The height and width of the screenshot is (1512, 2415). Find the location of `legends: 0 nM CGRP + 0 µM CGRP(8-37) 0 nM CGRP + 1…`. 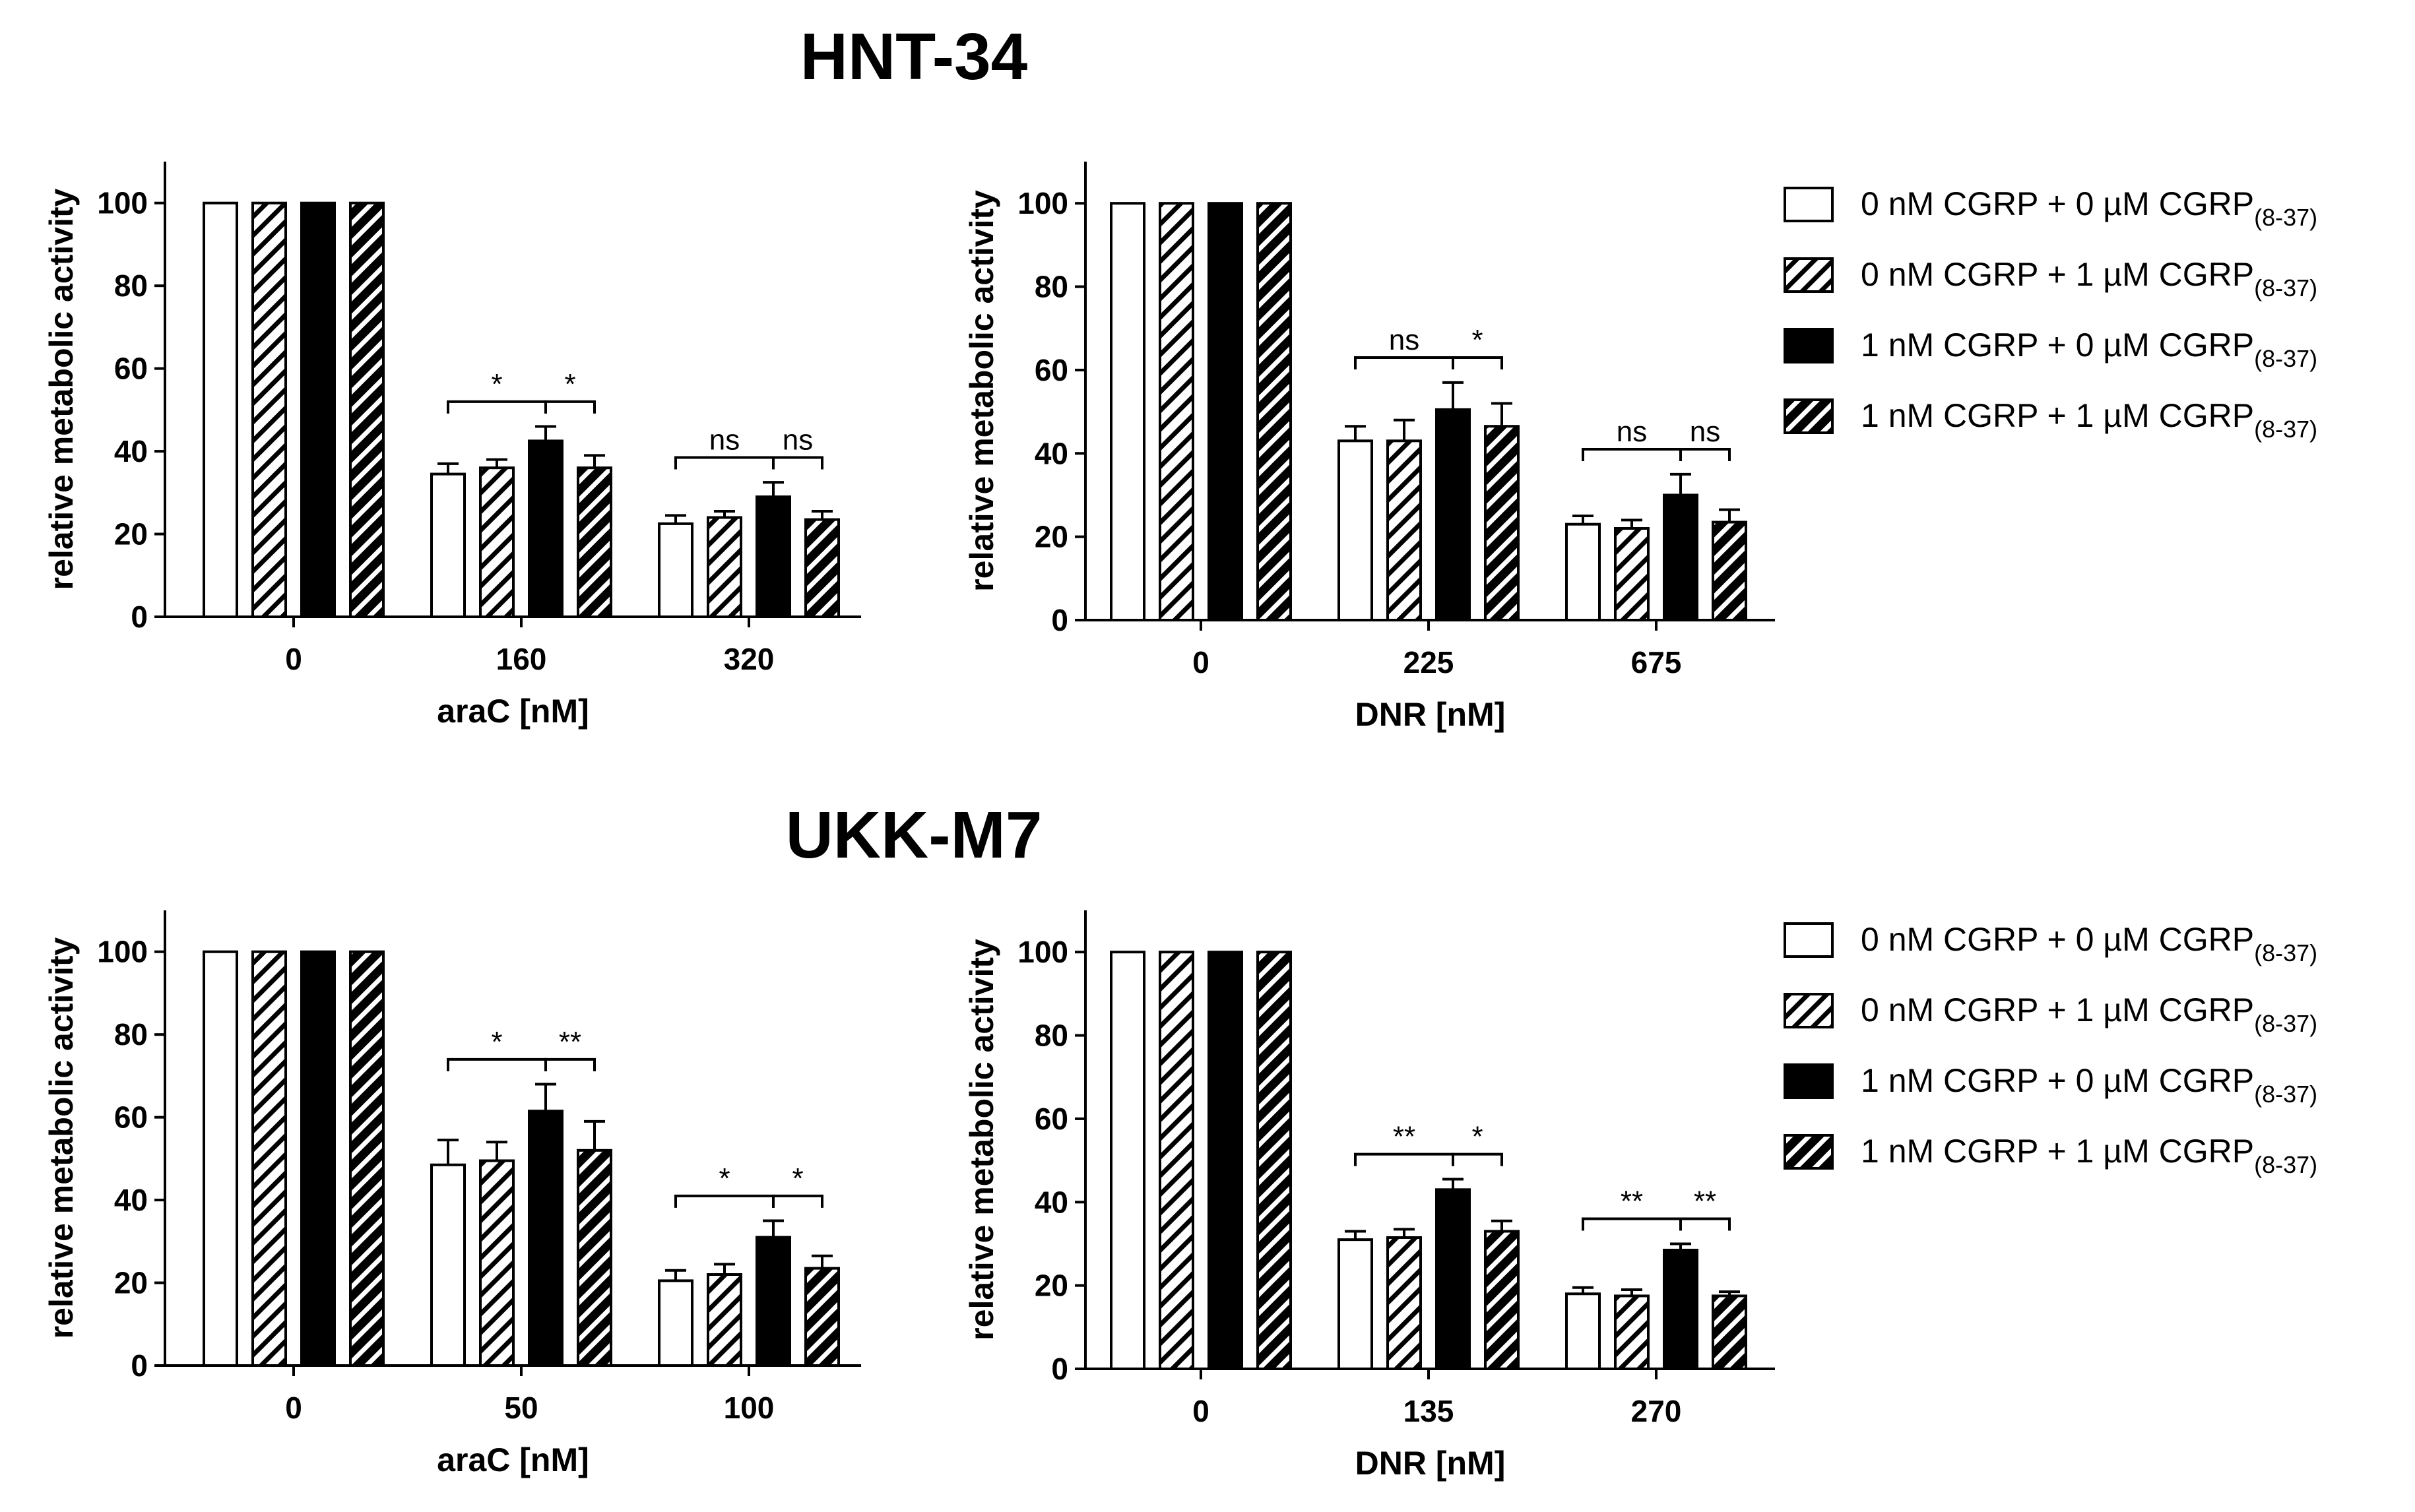

legends: 0 nM CGRP + 0 µM CGRP(8-37) 0 nM CGRP + 1… is located at coordinates (2050, 681).